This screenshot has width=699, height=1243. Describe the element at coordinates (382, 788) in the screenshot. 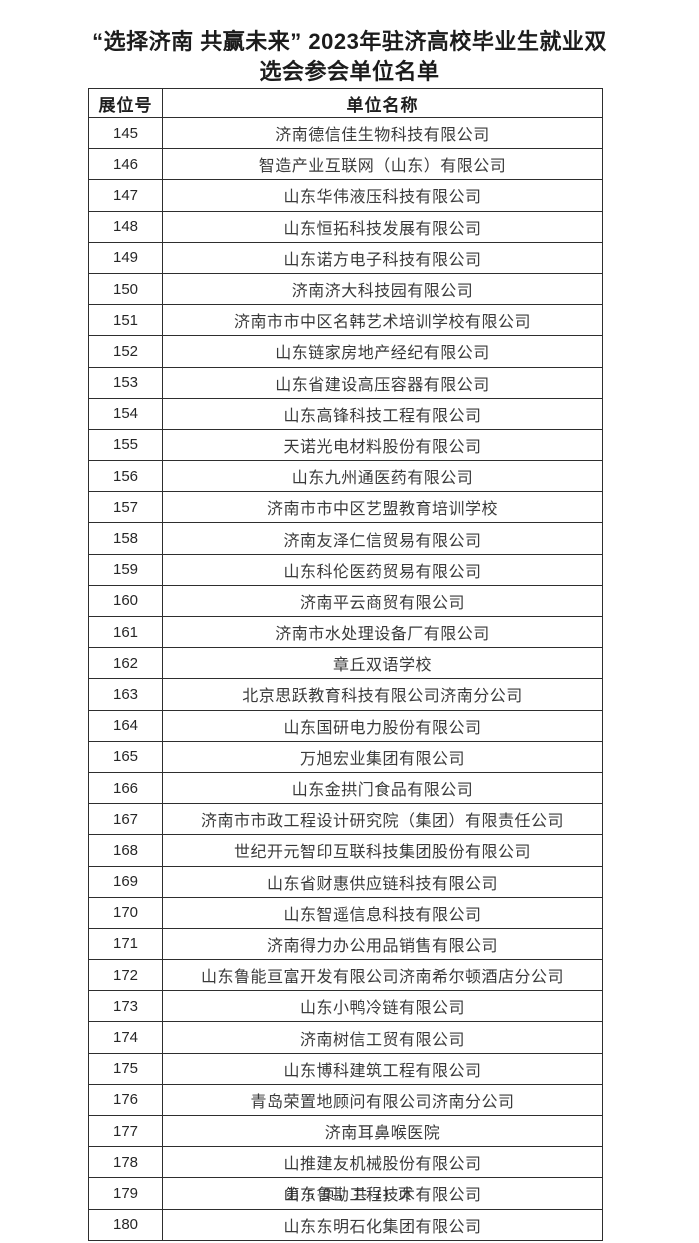

I see `company-name-cell: 山东金拱门食品有限公司` at that location.